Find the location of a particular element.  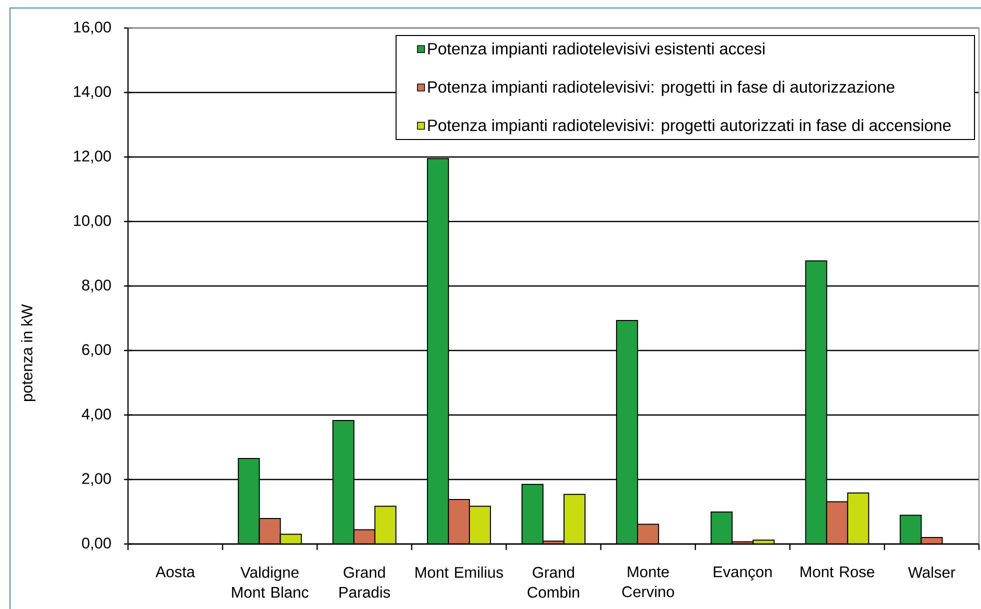

legend-label: Potenza impianti radiotelevisivi: progetti autorizzati in fase di accensione is located at coordinates (689, 126).